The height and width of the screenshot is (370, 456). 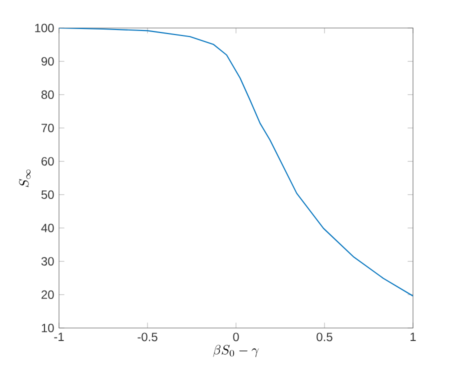 What do you see at coordinates (47, 94) in the screenshot?
I see `y-tick-label: 80` at bounding box center [47, 94].